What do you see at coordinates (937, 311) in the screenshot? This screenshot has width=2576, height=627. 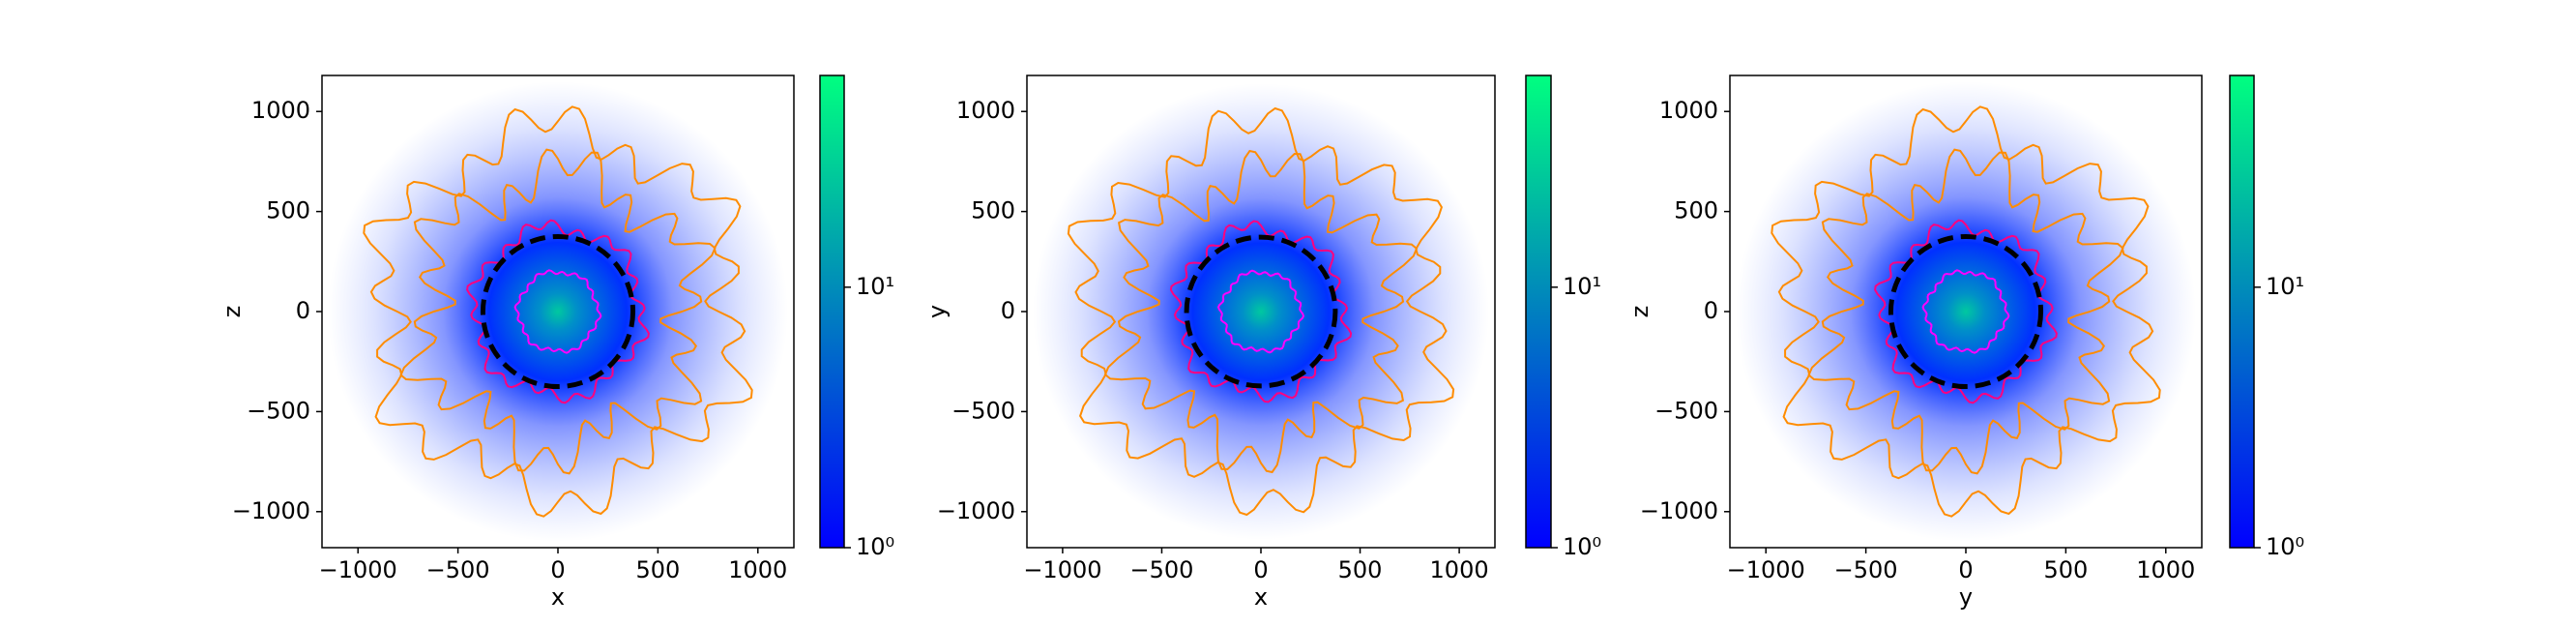 I see `y-axis-label: y` at bounding box center [937, 311].